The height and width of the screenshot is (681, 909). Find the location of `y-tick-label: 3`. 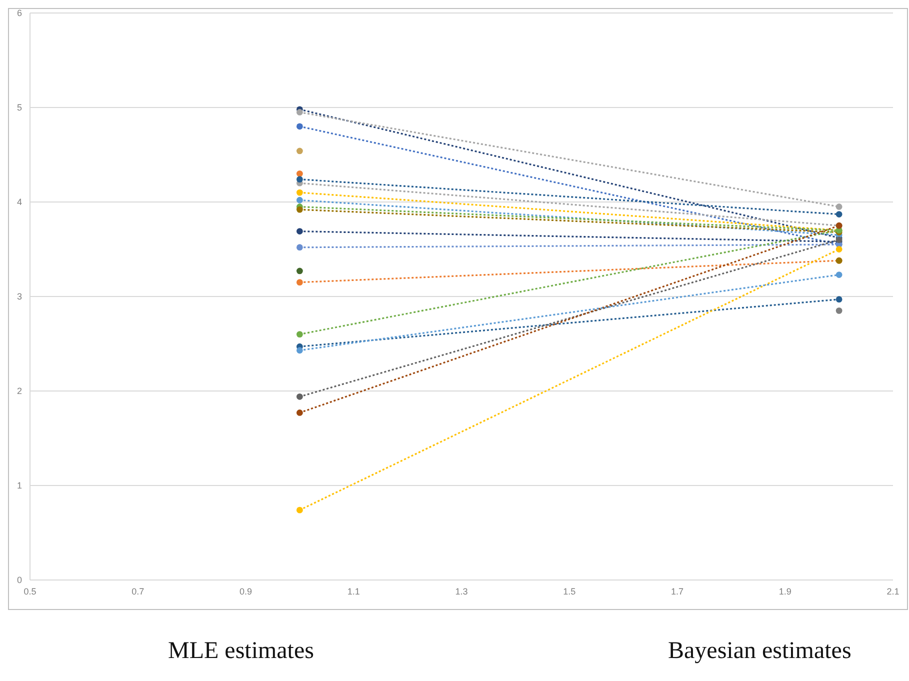

y-tick-label: 3 is located at coordinates (19, 297).